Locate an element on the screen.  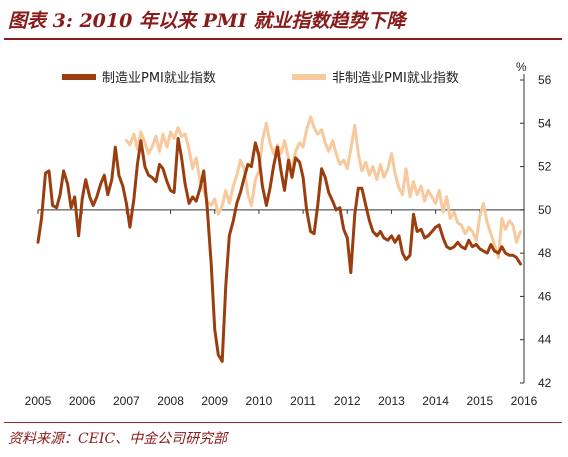
y-tick-label: 46 is located at coordinates (545, 296).